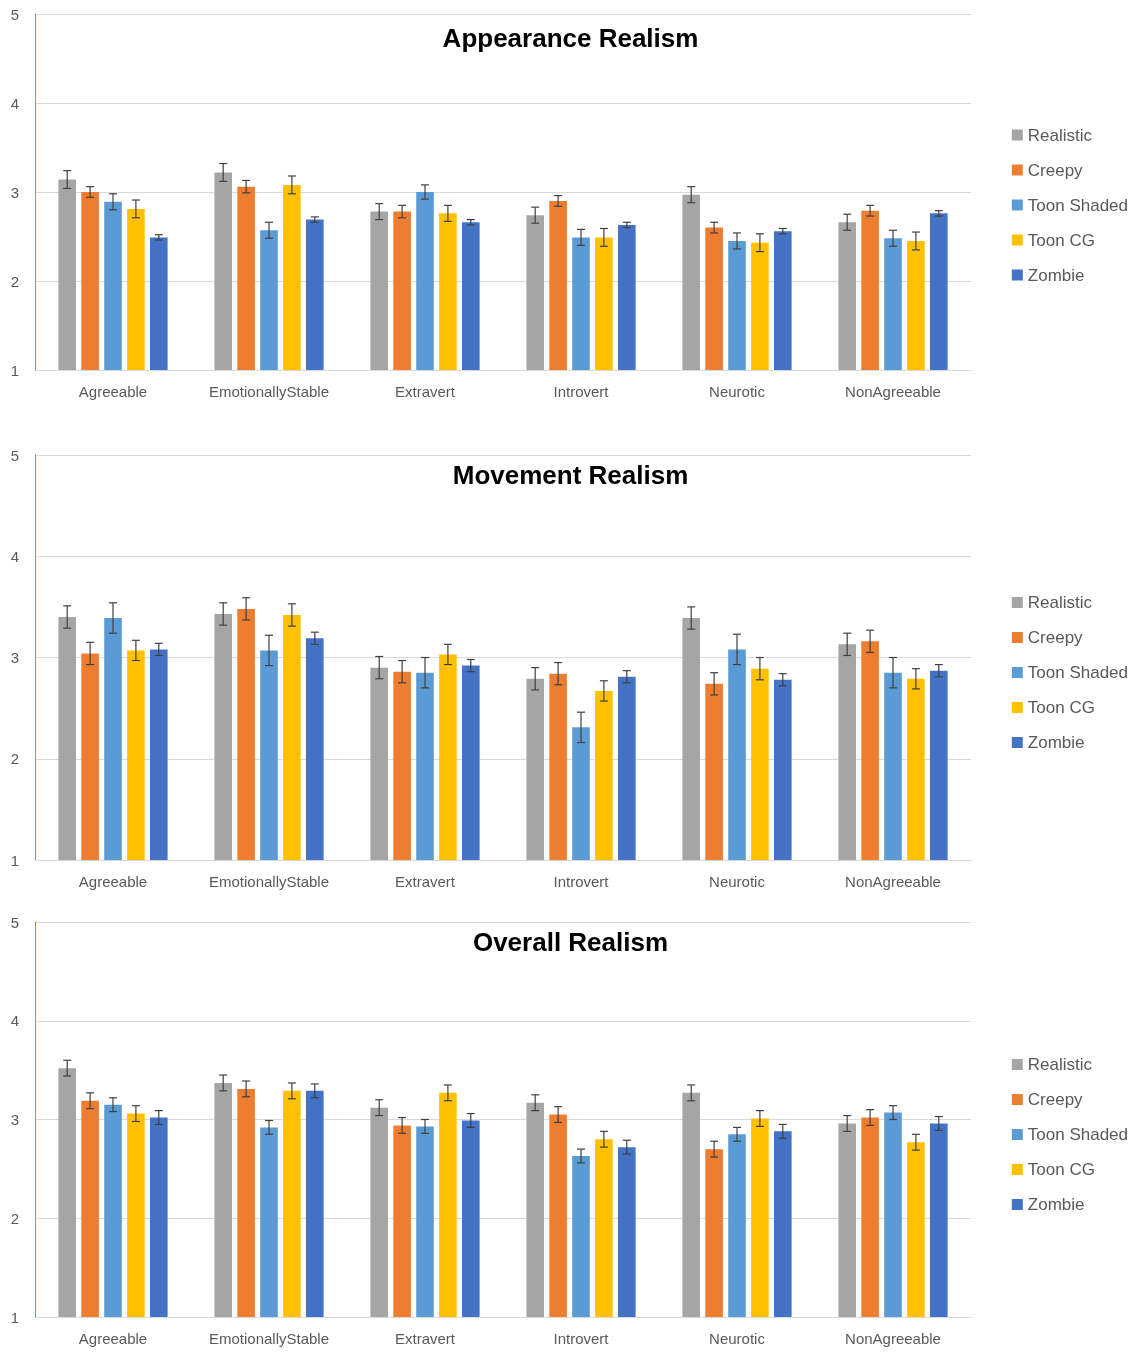  What do you see at coordinates (570, 475) in the screenshot?
I see `chart-title: Movement Realism` at bounding box center [570, 475].